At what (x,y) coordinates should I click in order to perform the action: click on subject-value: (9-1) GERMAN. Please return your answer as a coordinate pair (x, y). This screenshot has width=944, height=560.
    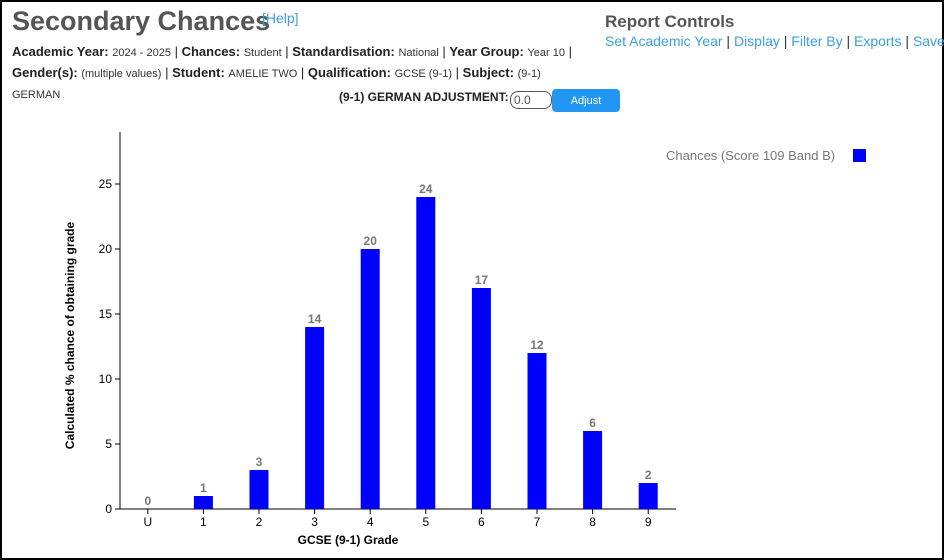
    Looking at the image, I should click on (276, 84).